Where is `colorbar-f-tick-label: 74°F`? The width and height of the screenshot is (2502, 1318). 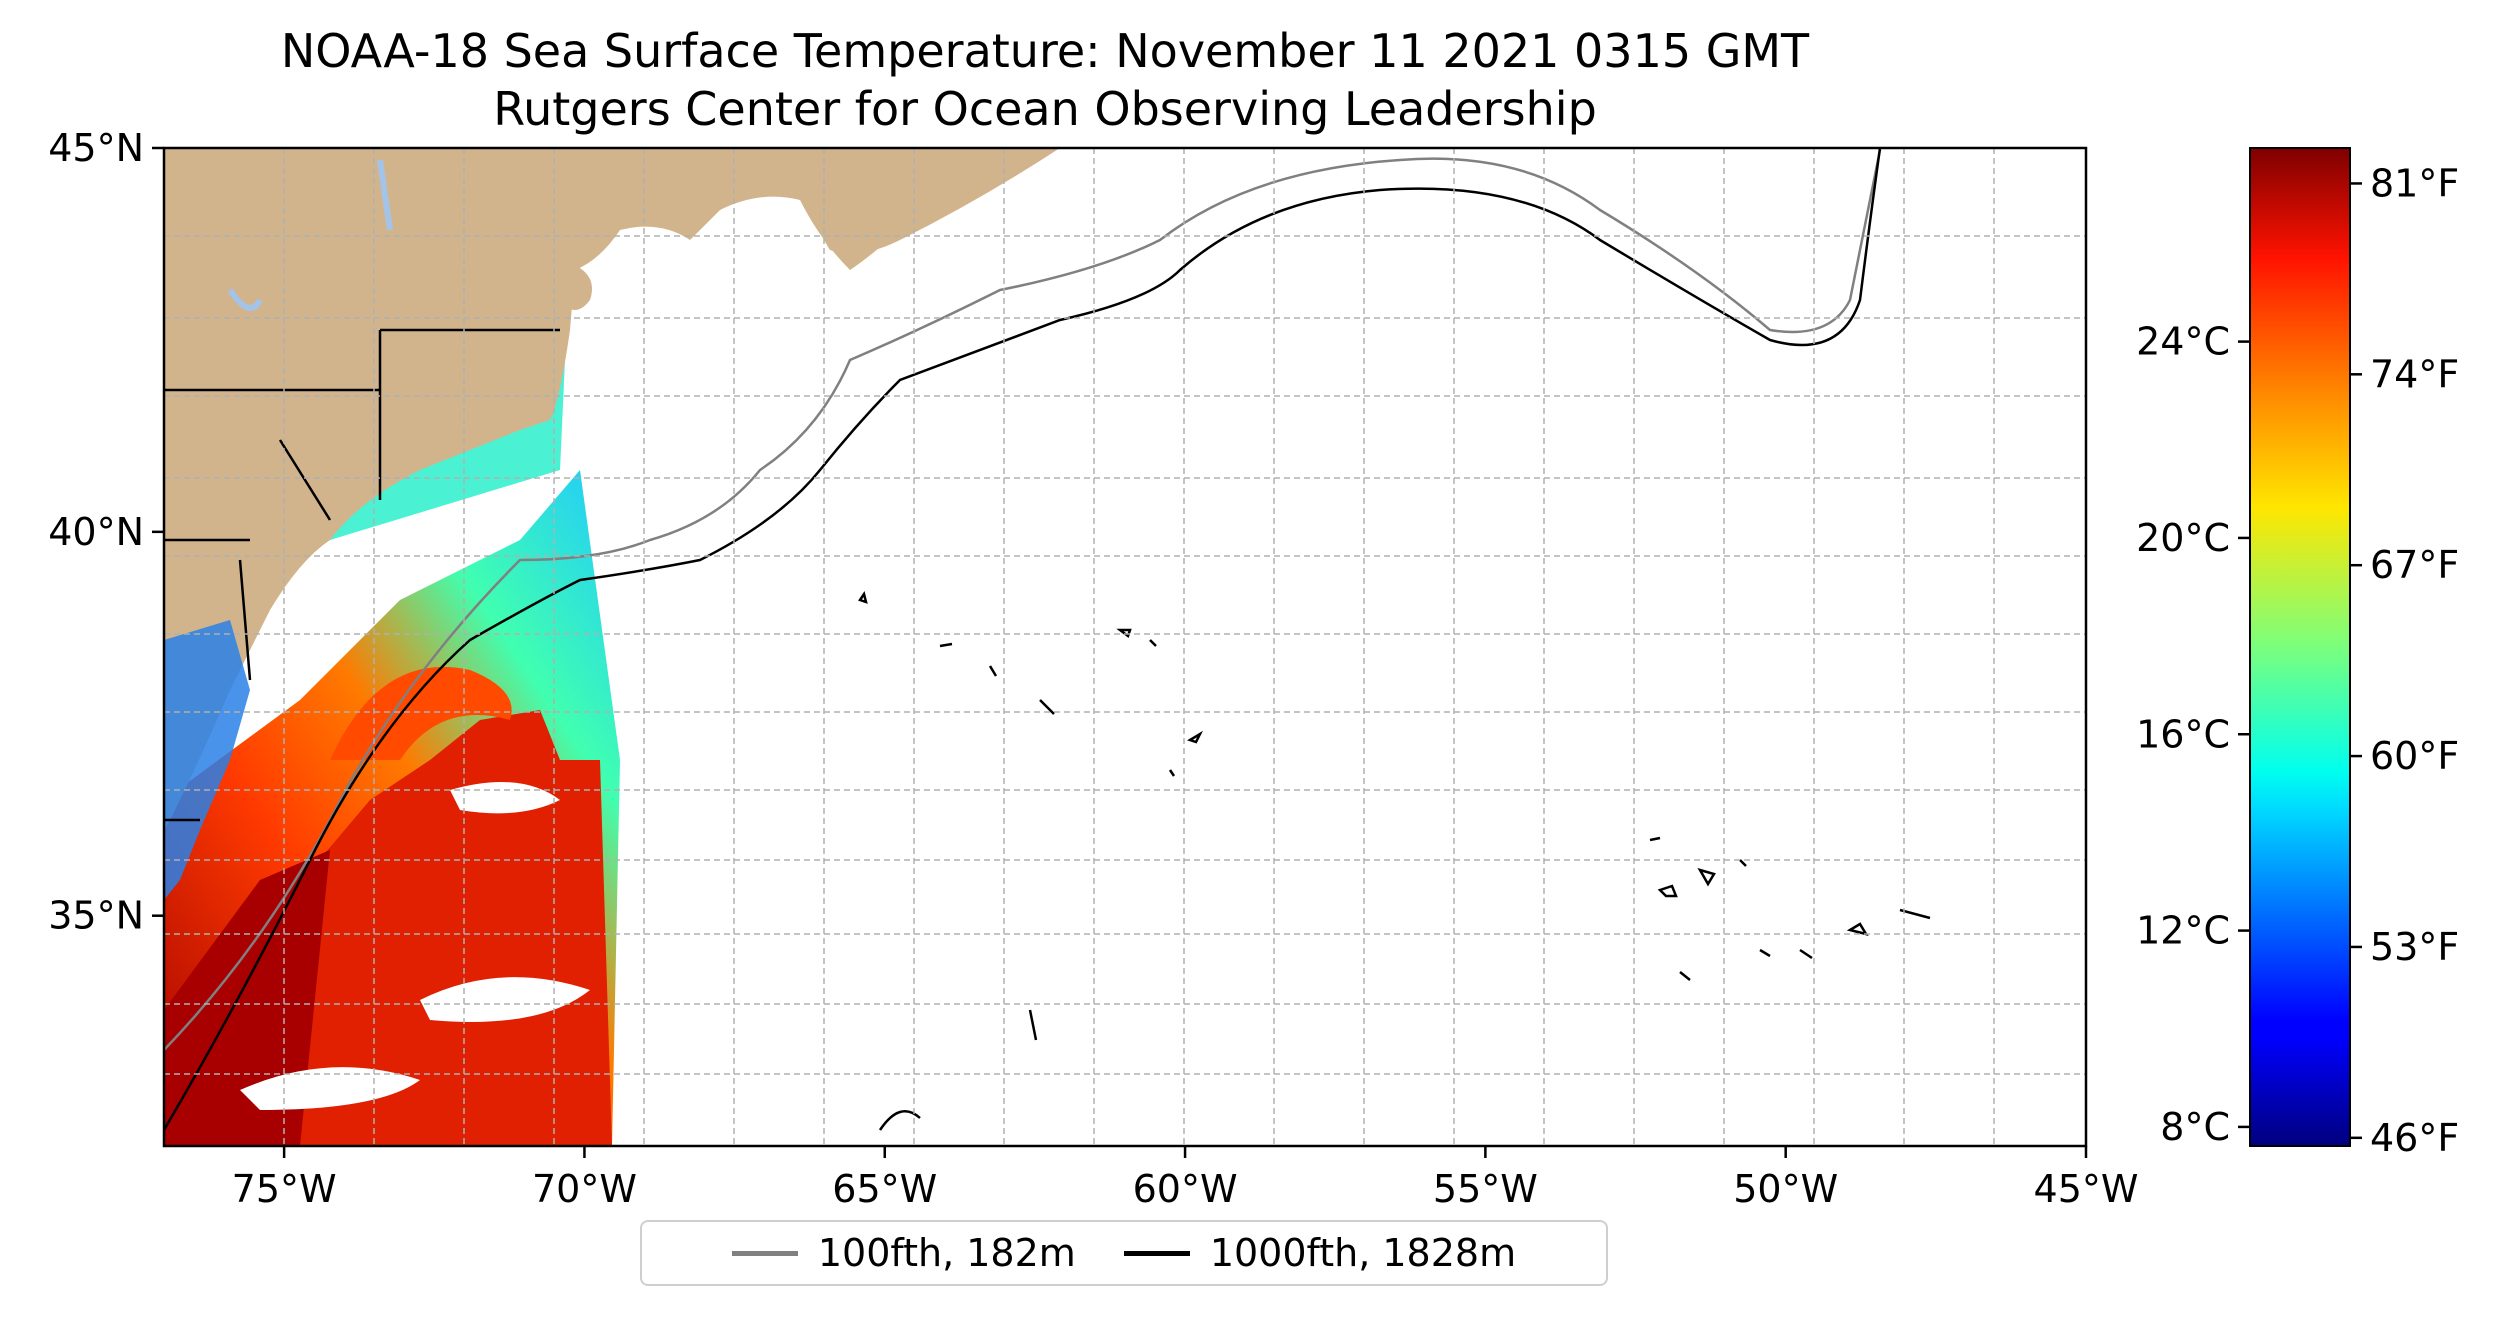 colorbar-f-tick-label: 74°F is located at coordinates (2414, 374).